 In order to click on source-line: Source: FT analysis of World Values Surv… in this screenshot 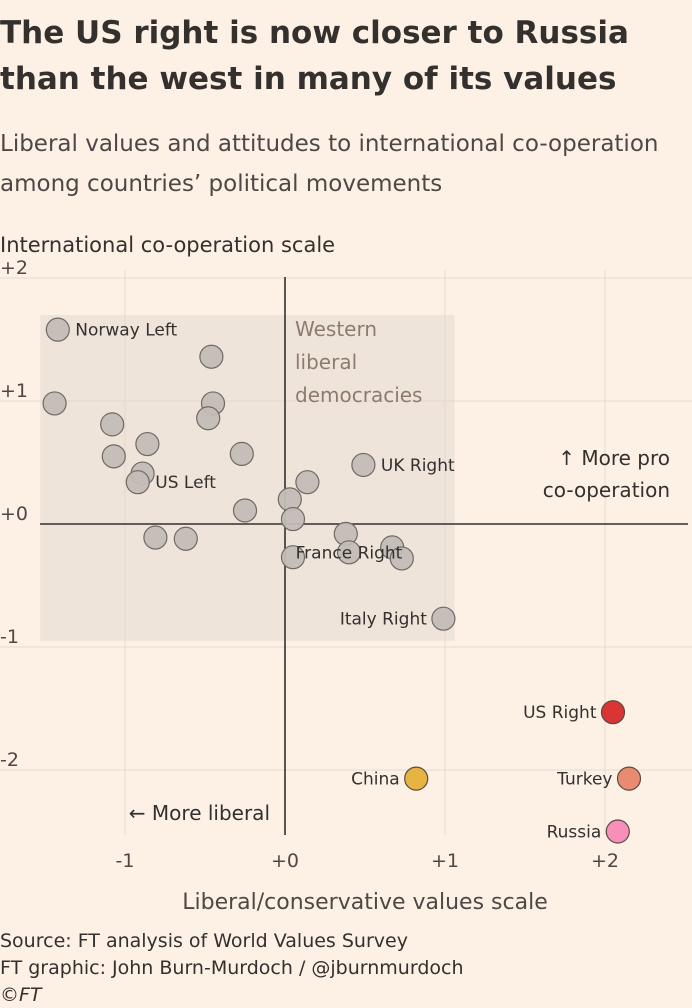, I will do `click(204, 941)`.